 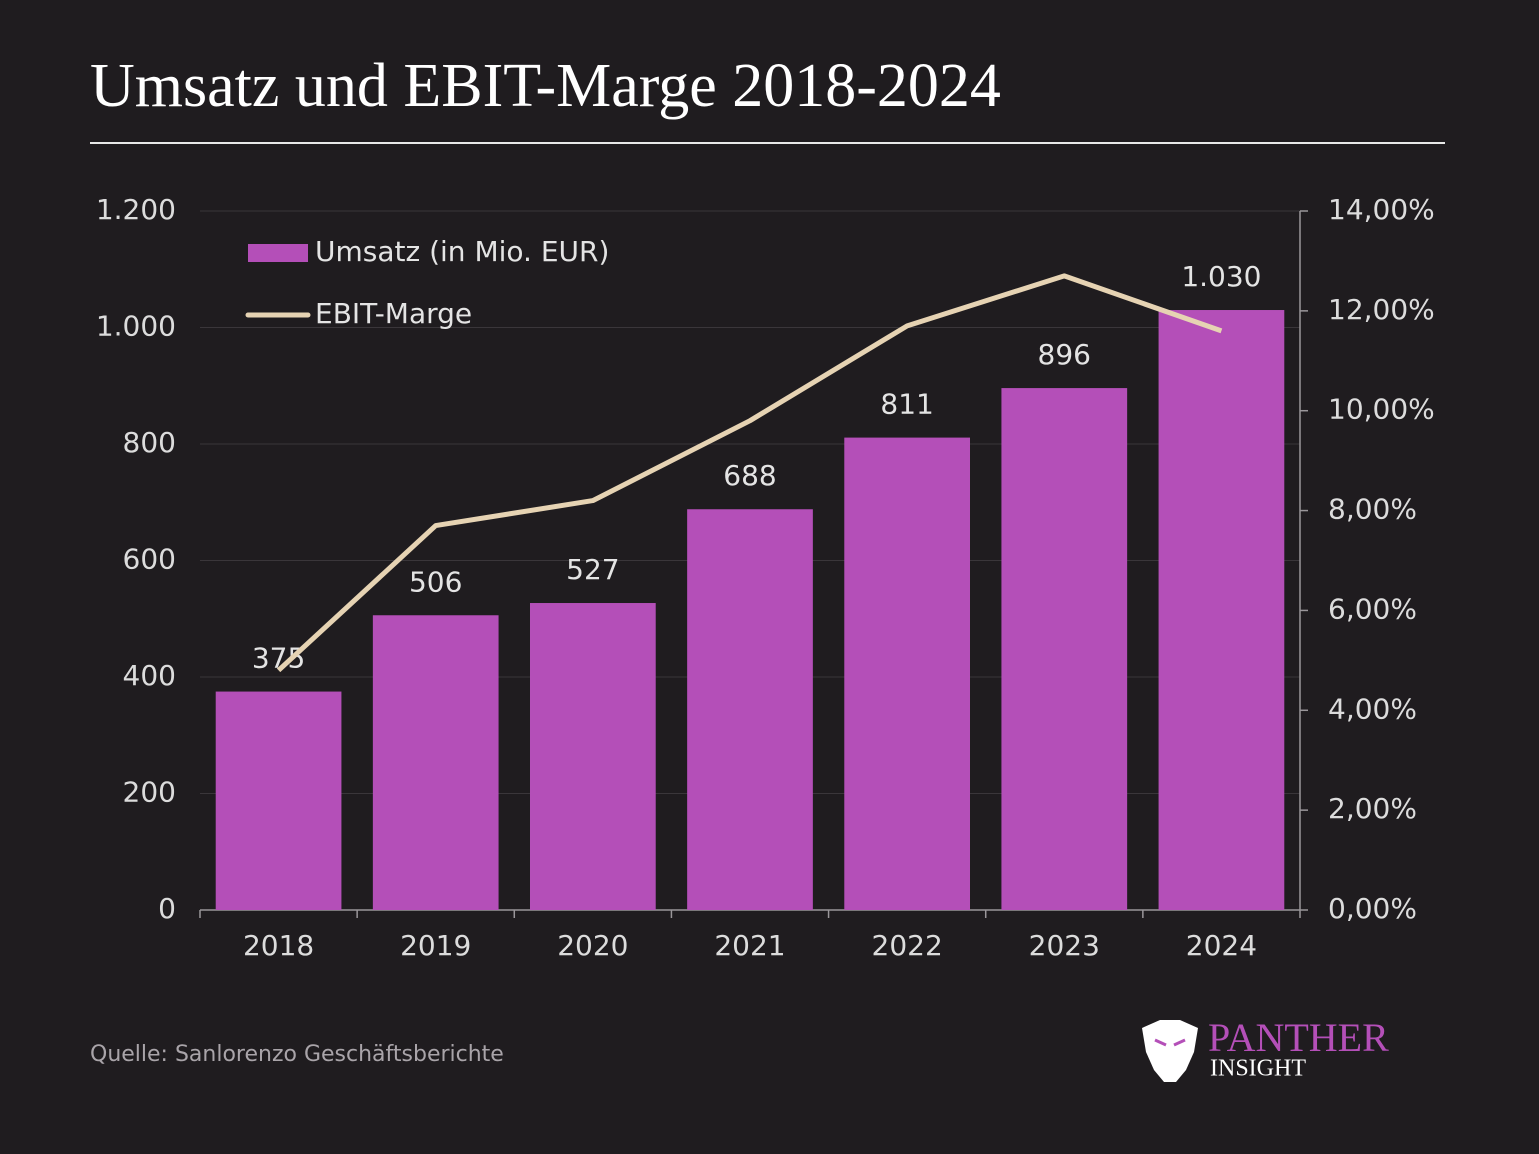 I want to click on logo-name: PANTHER, so click(x=1298, y=1037).